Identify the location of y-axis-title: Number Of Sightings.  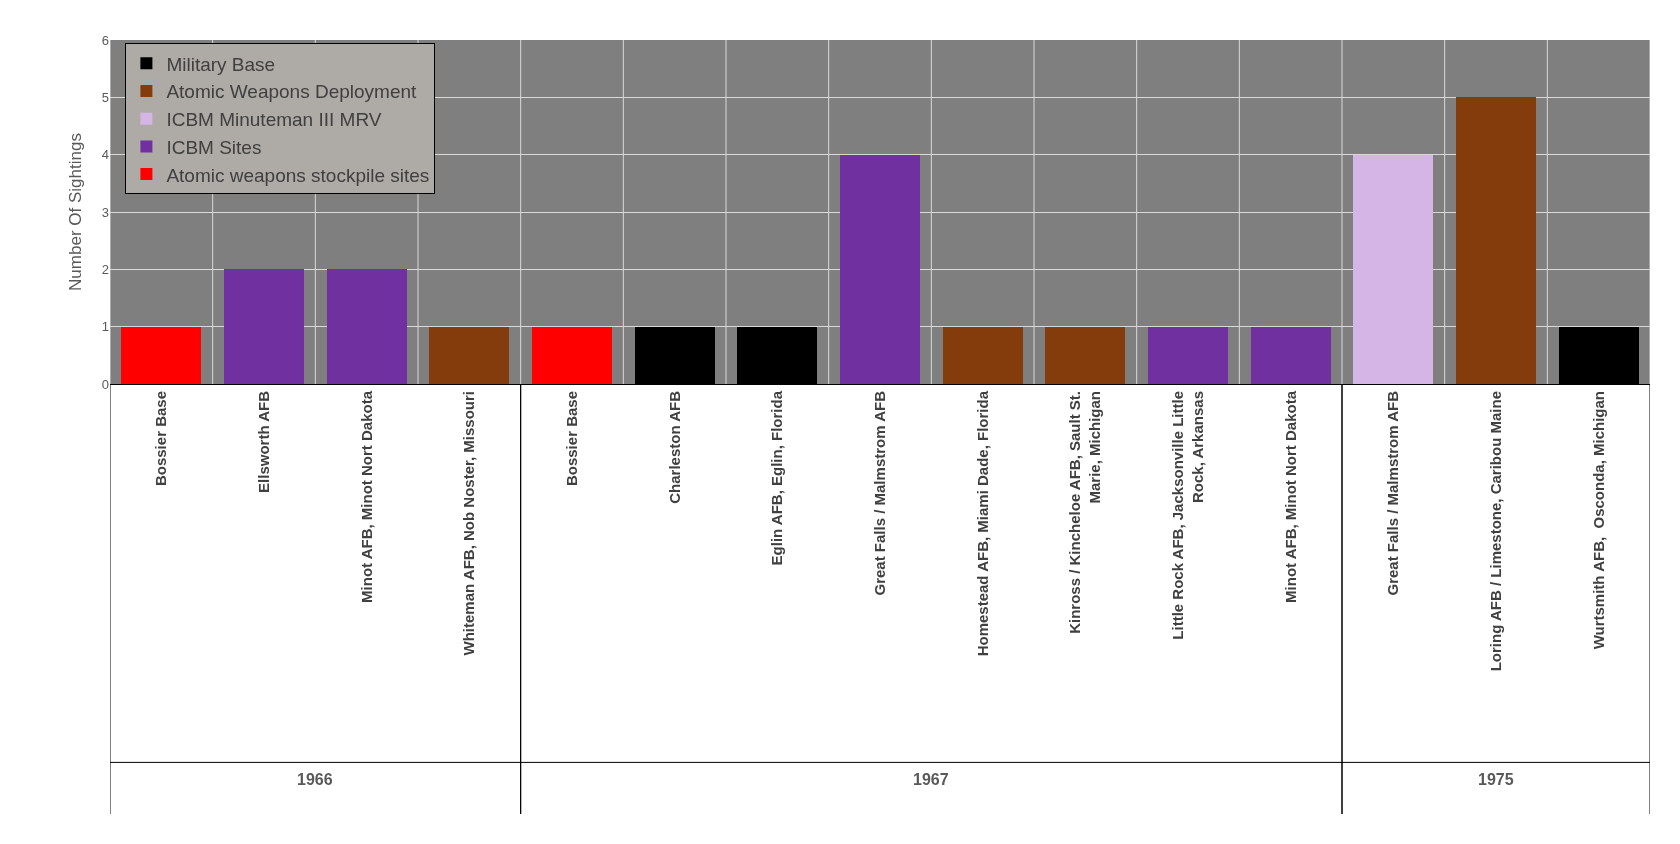
(76, 212).